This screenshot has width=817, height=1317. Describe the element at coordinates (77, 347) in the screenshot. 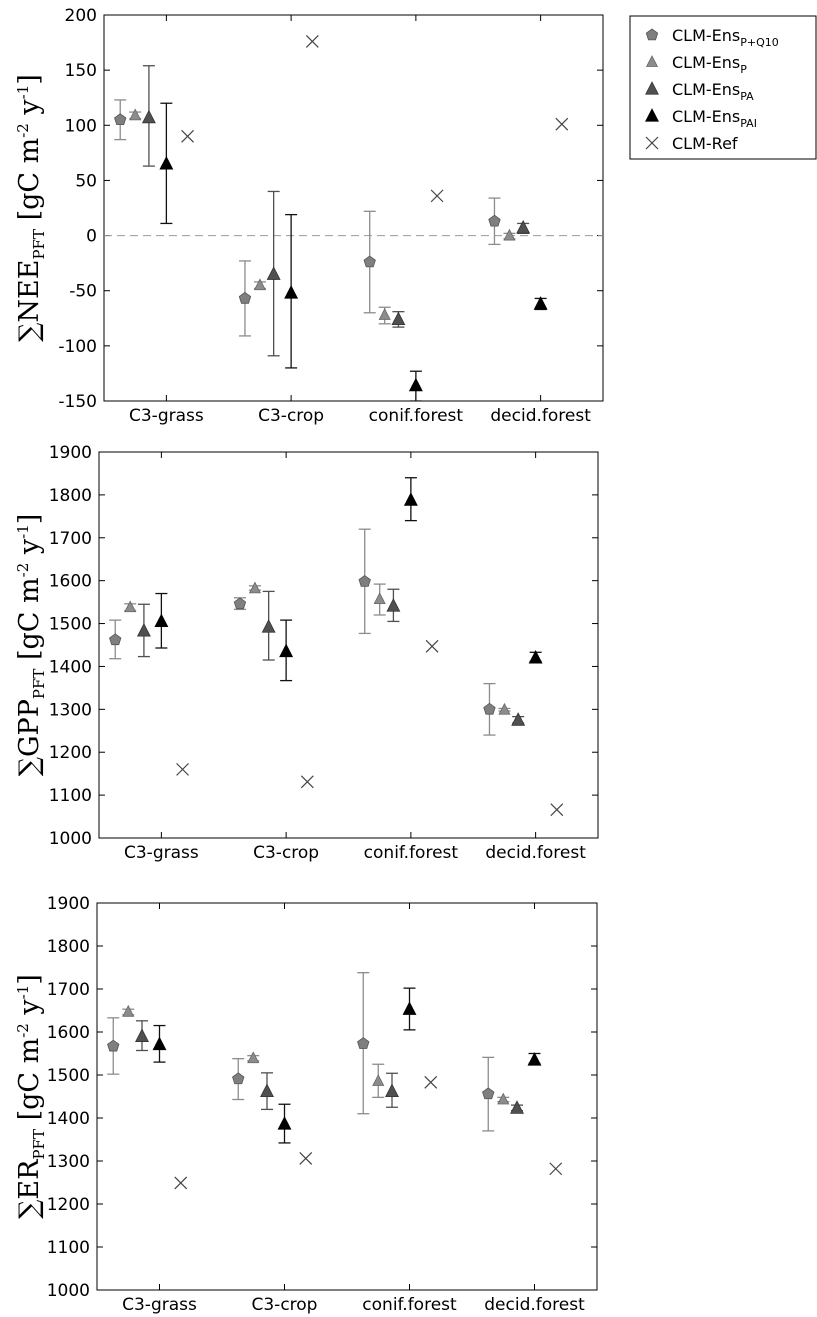

I see `y-tick-label: -100` at that location.